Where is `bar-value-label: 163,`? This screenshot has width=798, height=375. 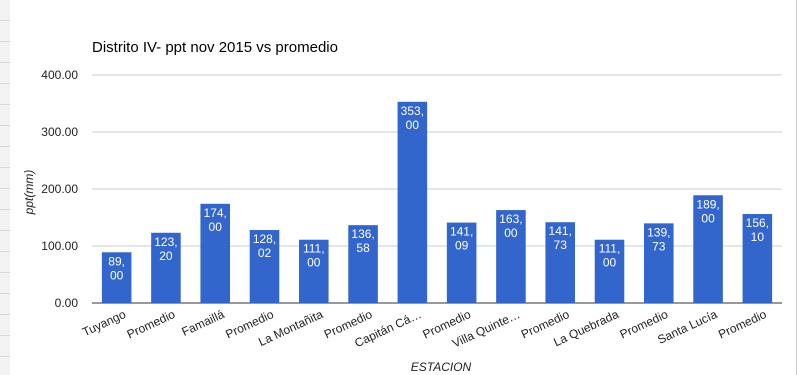
bar-value-label: 163, is located at coordinates (510, 219).